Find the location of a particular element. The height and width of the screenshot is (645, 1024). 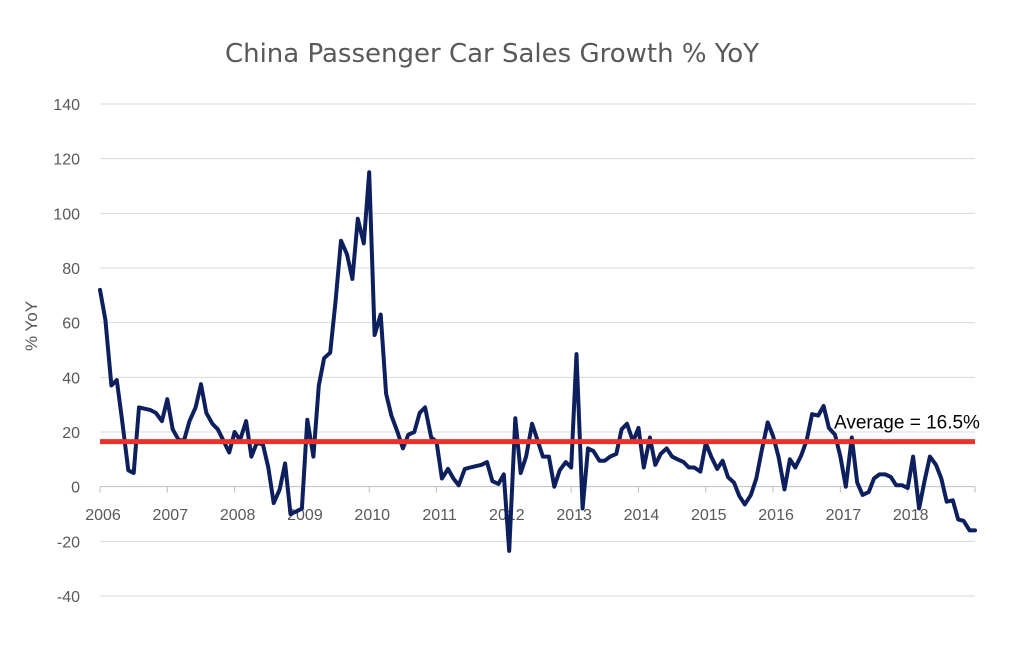

y-tick-label: 20 is located at coordinates (71, 433).